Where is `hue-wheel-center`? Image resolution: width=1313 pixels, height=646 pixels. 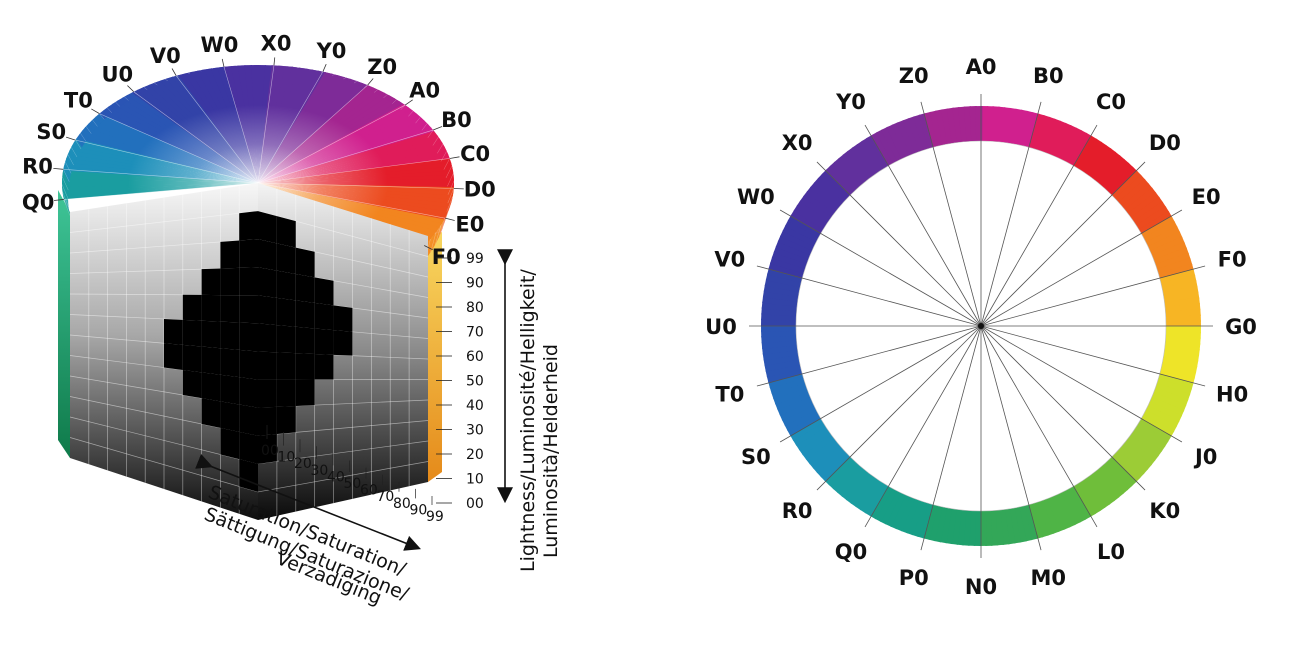 hue-wheel-center is located at coordinates (981, 326).